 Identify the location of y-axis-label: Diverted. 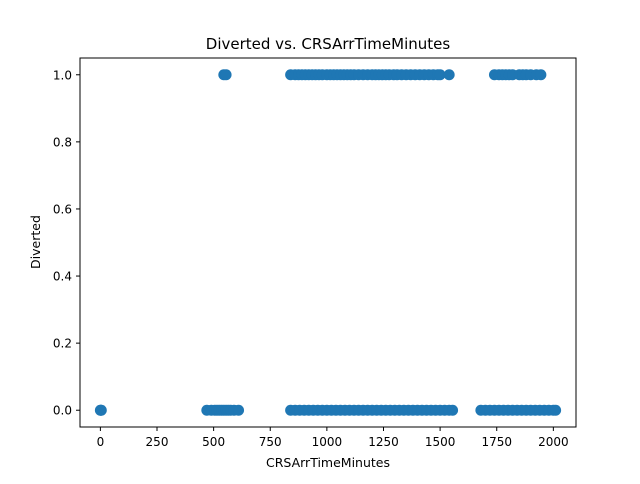
(35, 242).